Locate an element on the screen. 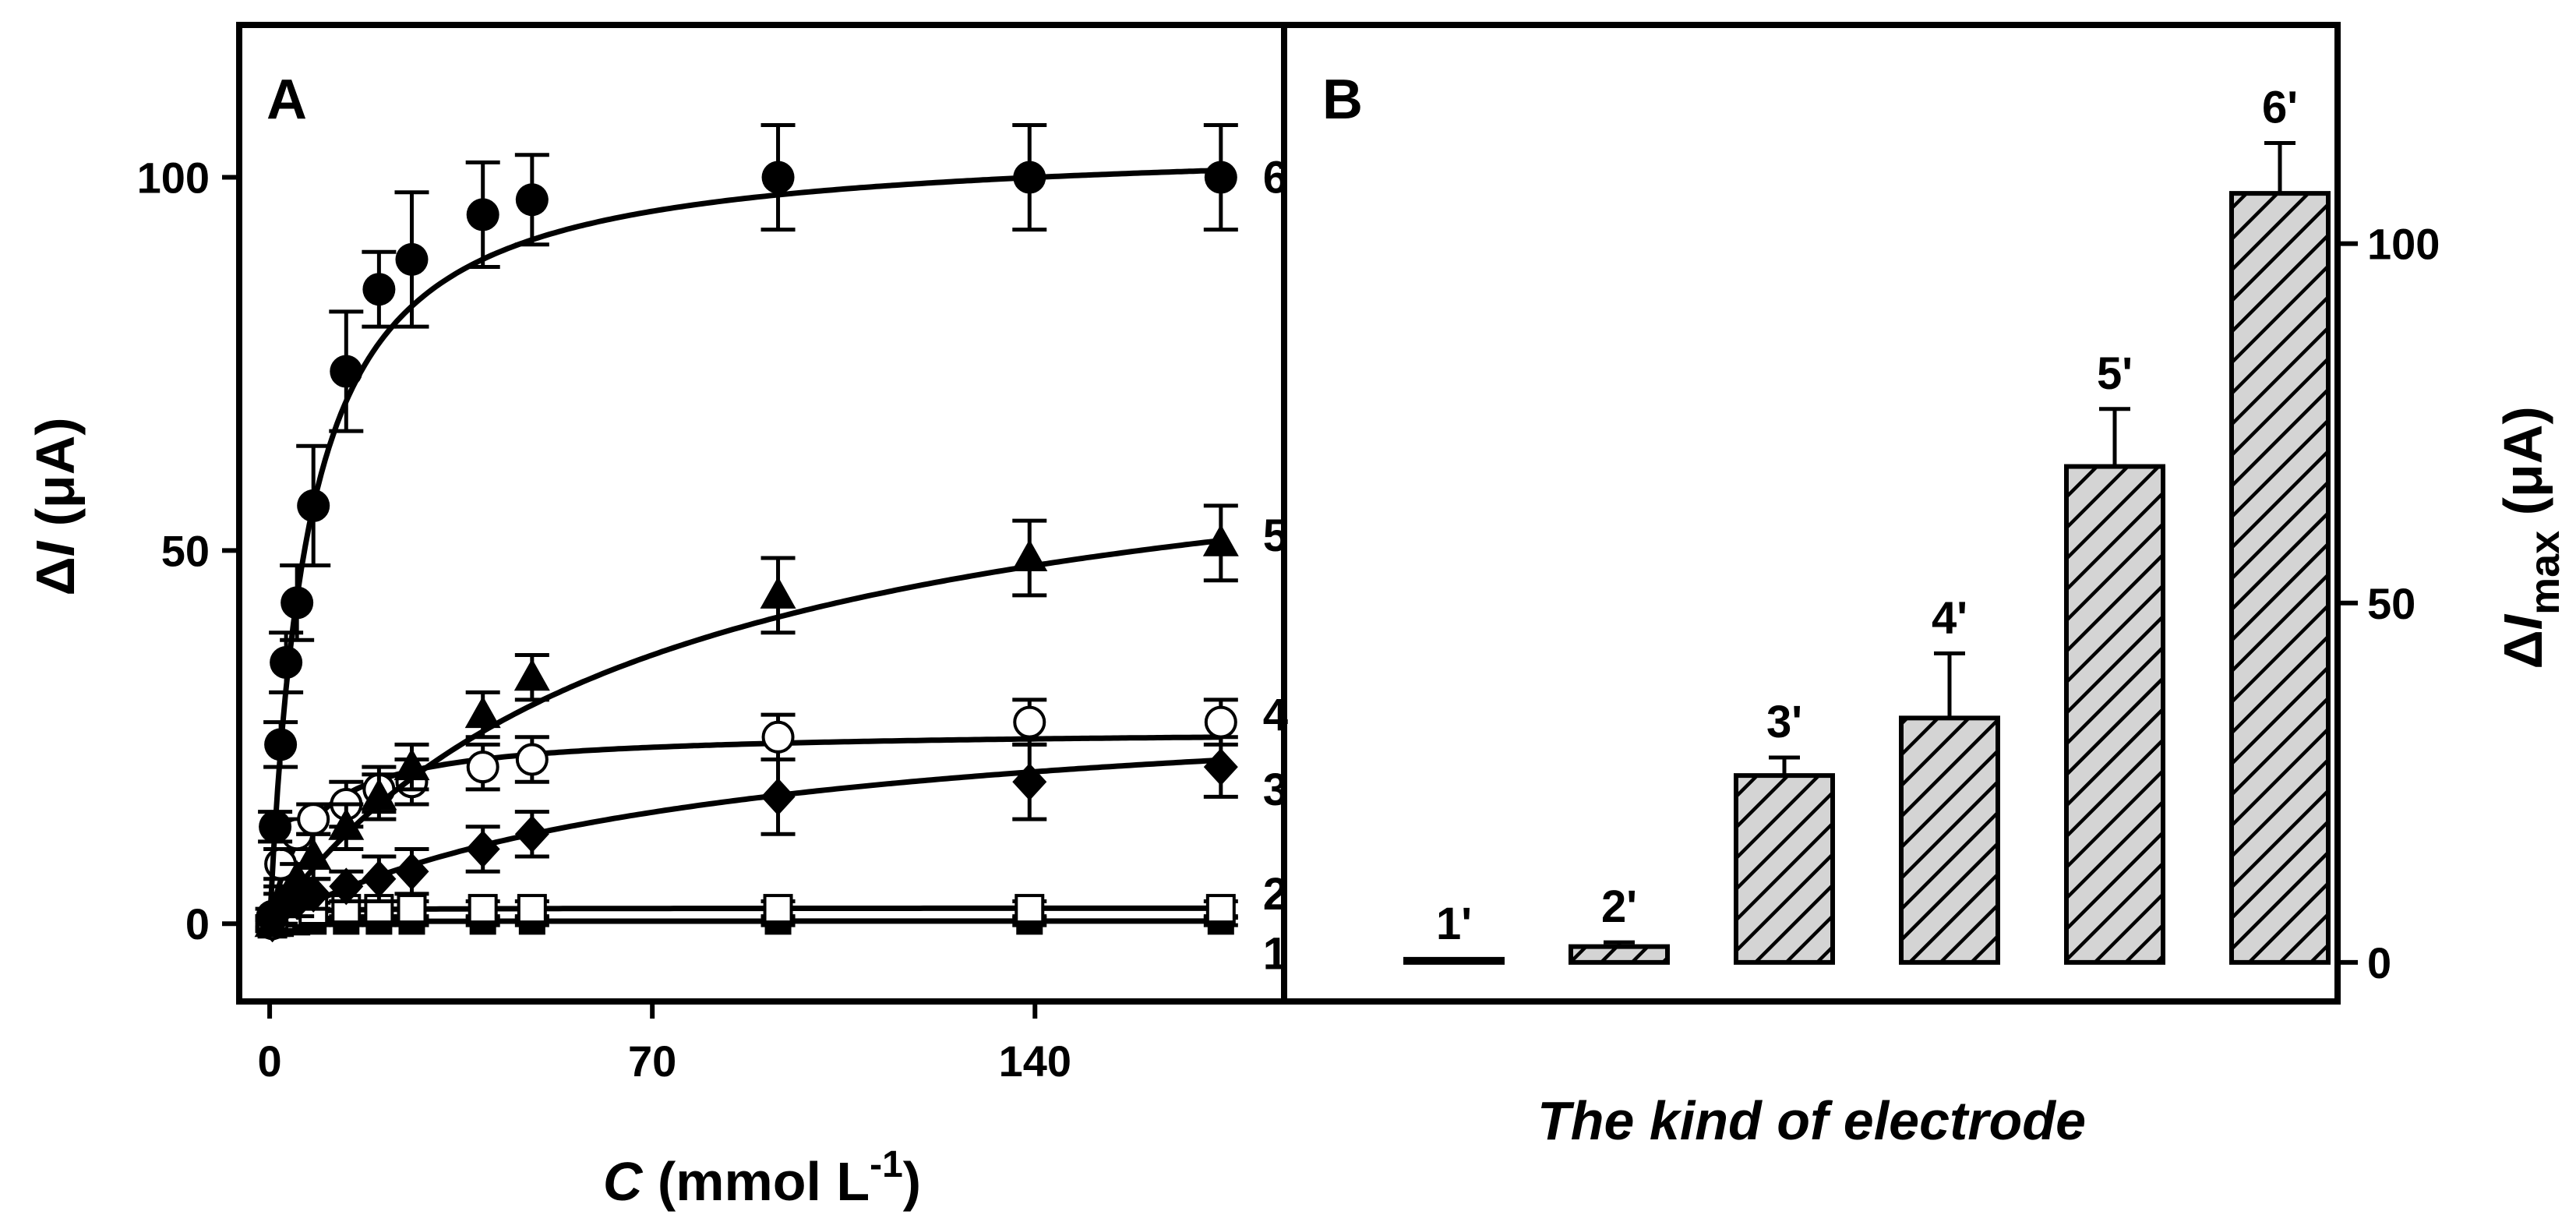  panel-b-y-axis-title: ΔImax (μA) is located at coordinates (2530, 537).